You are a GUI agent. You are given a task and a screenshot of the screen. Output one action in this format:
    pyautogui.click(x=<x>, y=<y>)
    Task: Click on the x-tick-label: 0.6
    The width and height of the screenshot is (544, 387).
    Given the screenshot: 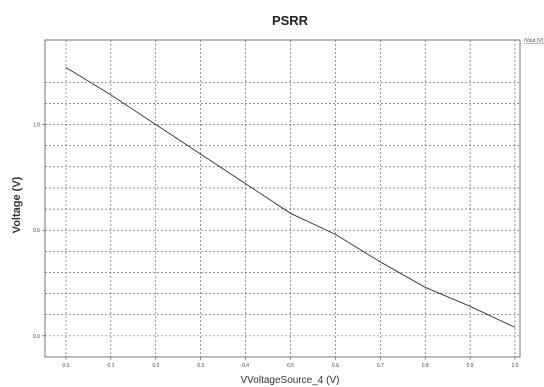 What is the action you would take?
    pyautogui.click(x=335, y=366)
    